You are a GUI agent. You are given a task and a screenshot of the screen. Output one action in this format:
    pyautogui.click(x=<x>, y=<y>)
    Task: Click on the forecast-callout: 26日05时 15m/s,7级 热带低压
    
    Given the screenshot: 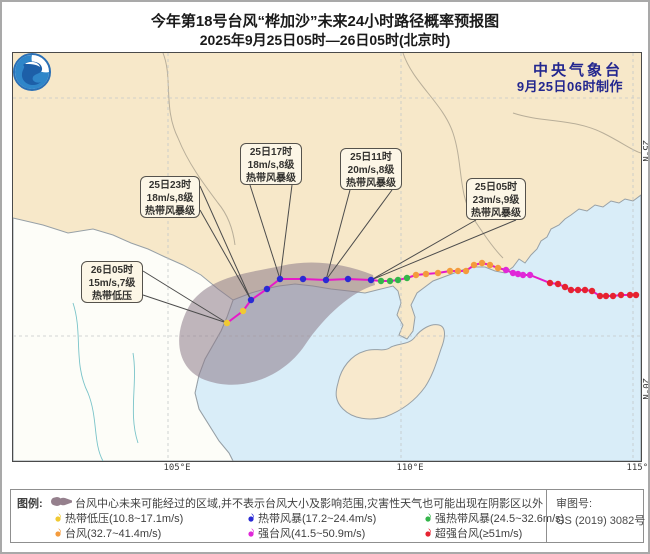 What is the action you would take?
    pyautogui.click(x=112, y=282)
    